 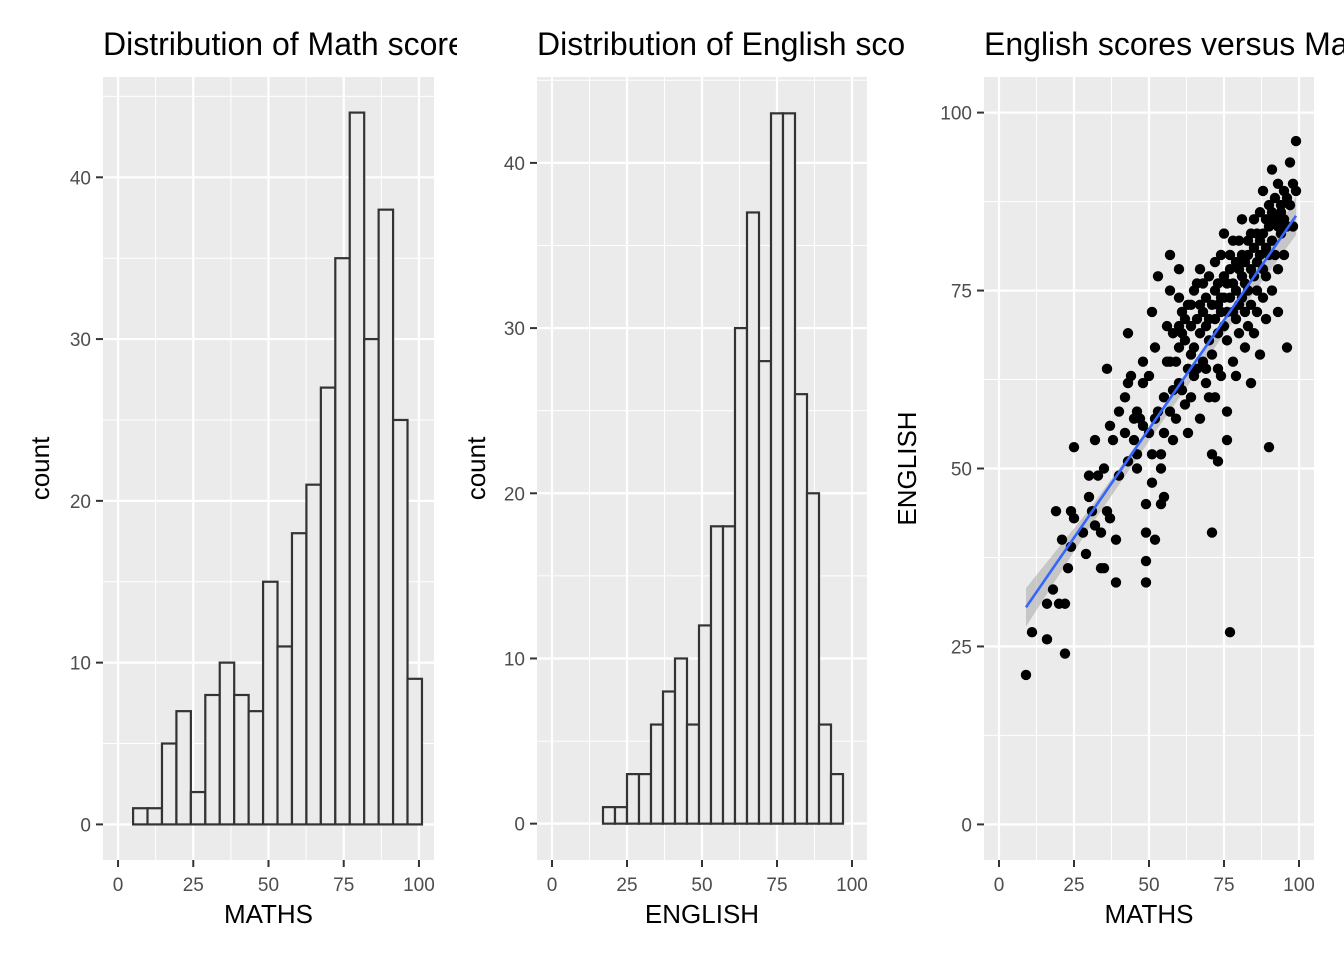 What do you see at coordinates (476, 468) in the screenshot?
I see `y-axis-title: count` at bounding box center [476, 468].